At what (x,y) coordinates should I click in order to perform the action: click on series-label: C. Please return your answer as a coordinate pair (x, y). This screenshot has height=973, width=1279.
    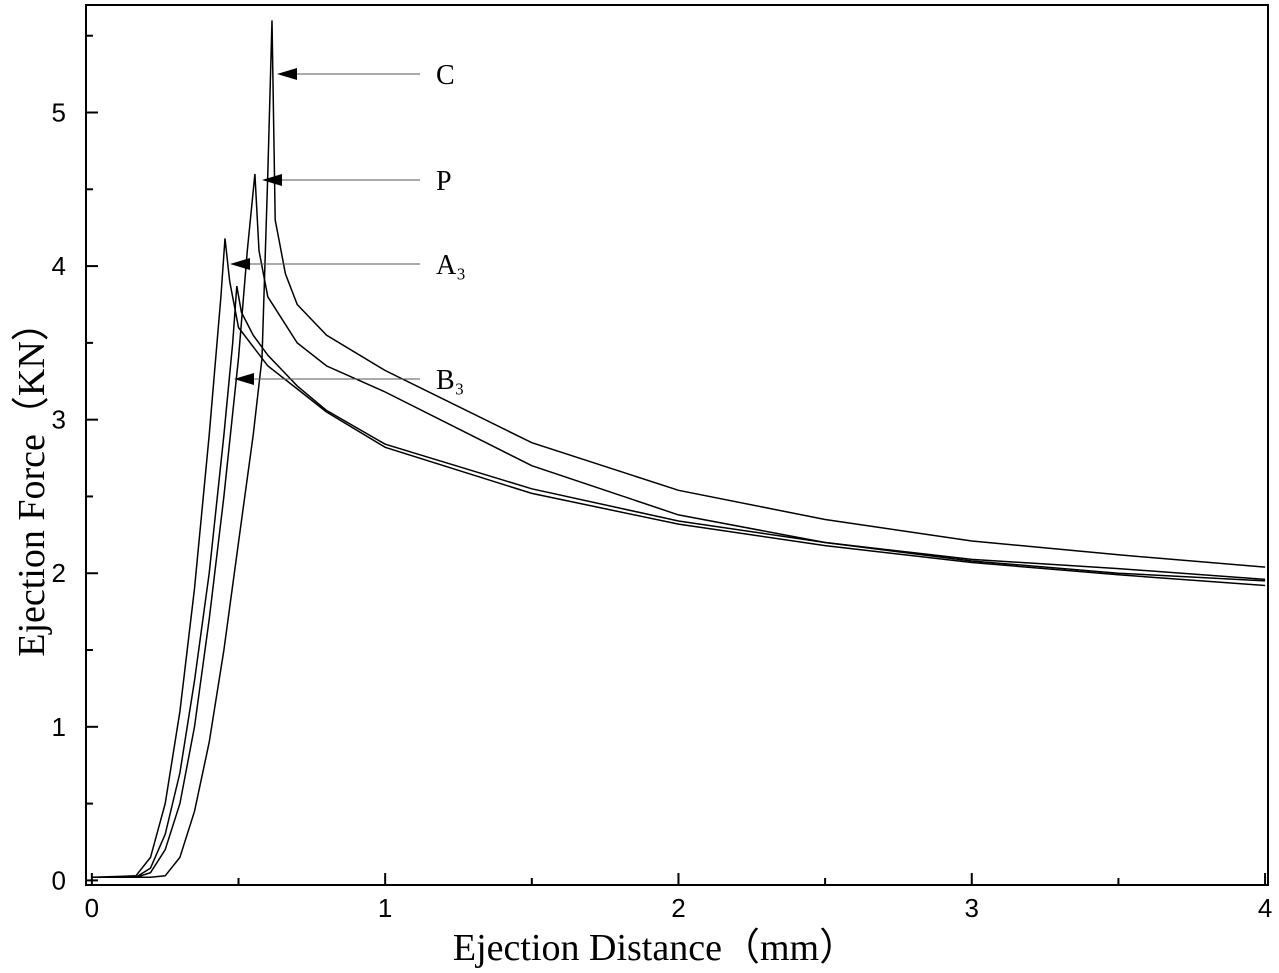
    Looking at the image, I should click on (445, 75).